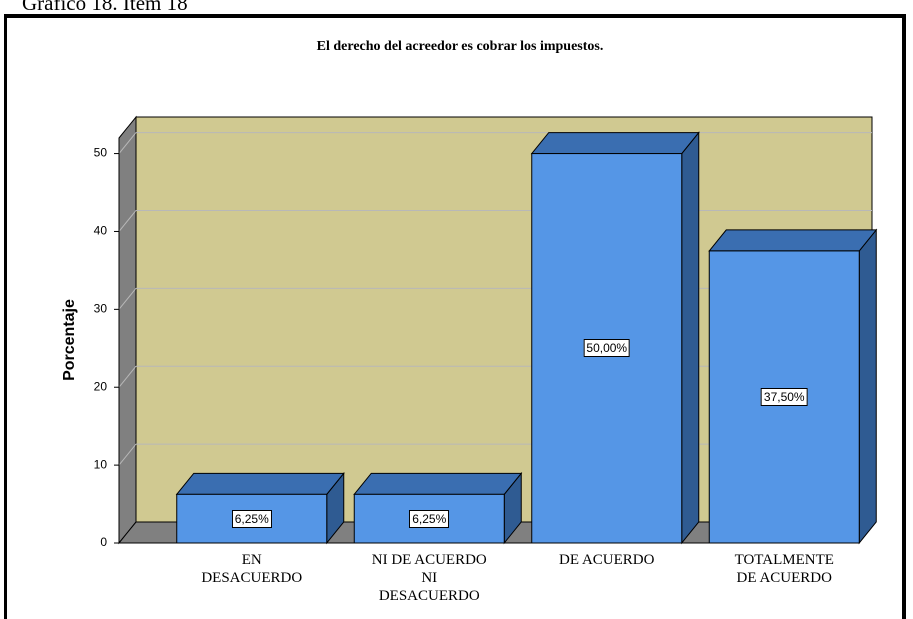 The height and width of the screenshot is (619, 913). What do you see at coordinates (103, 542) in the screenshot?
I see `y-tick-label: 0` at bounding box center [103, 542].